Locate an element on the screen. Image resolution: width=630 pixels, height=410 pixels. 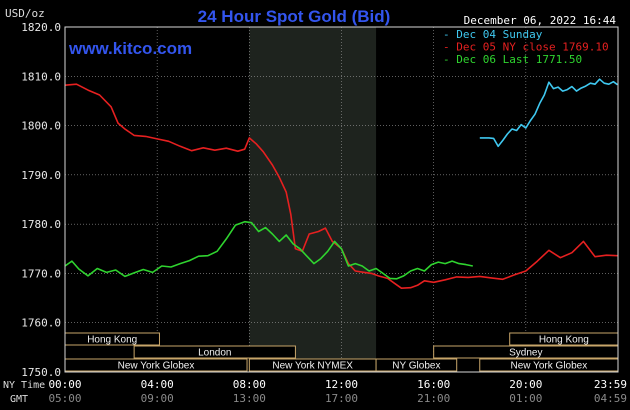
y-tick-label: 1820.0 is located at coordinates (41, 27).